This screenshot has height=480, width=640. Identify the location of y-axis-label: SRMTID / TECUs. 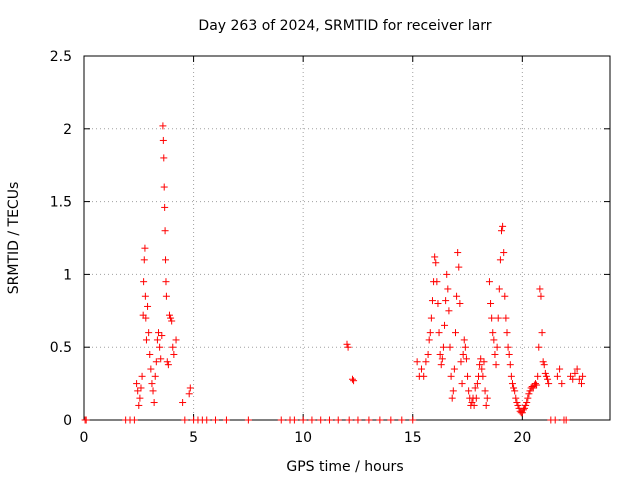
(14, 238).